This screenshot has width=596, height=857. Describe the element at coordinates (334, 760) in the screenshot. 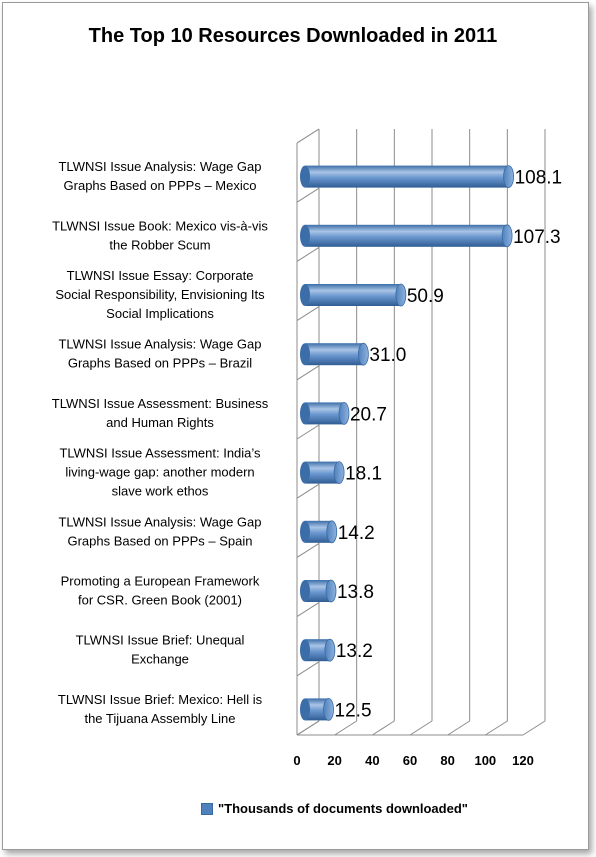

I see `x-tick-label: 20` at that location.